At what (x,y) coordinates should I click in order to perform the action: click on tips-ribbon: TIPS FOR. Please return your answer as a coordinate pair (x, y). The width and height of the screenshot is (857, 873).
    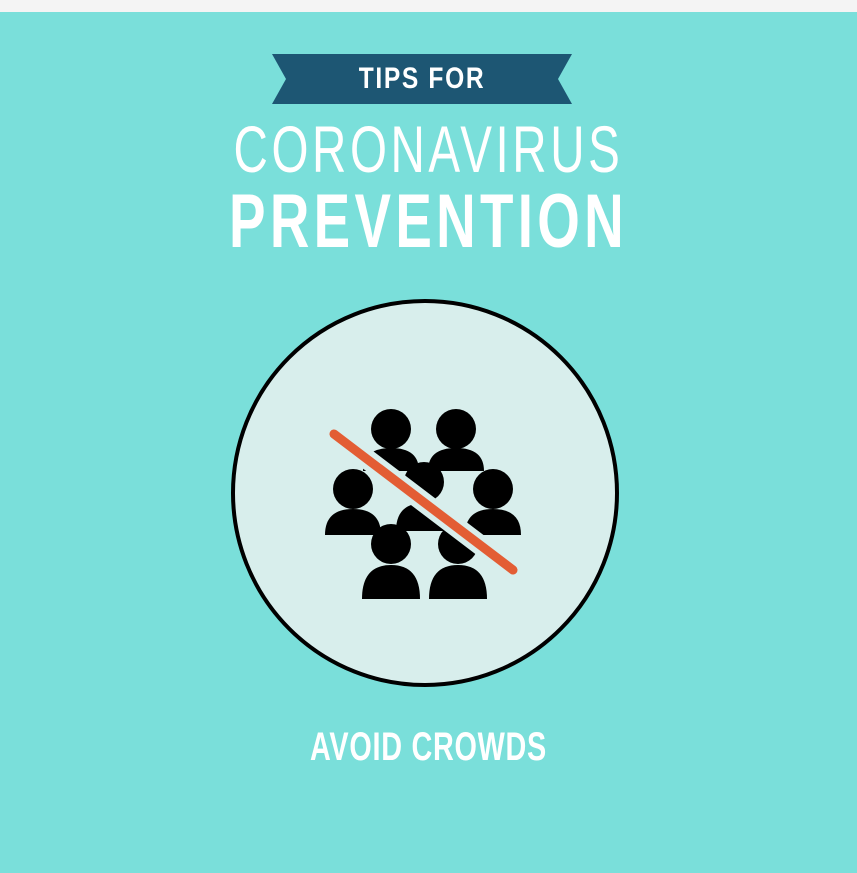
    Looking at the image, I should click on (422, 79).